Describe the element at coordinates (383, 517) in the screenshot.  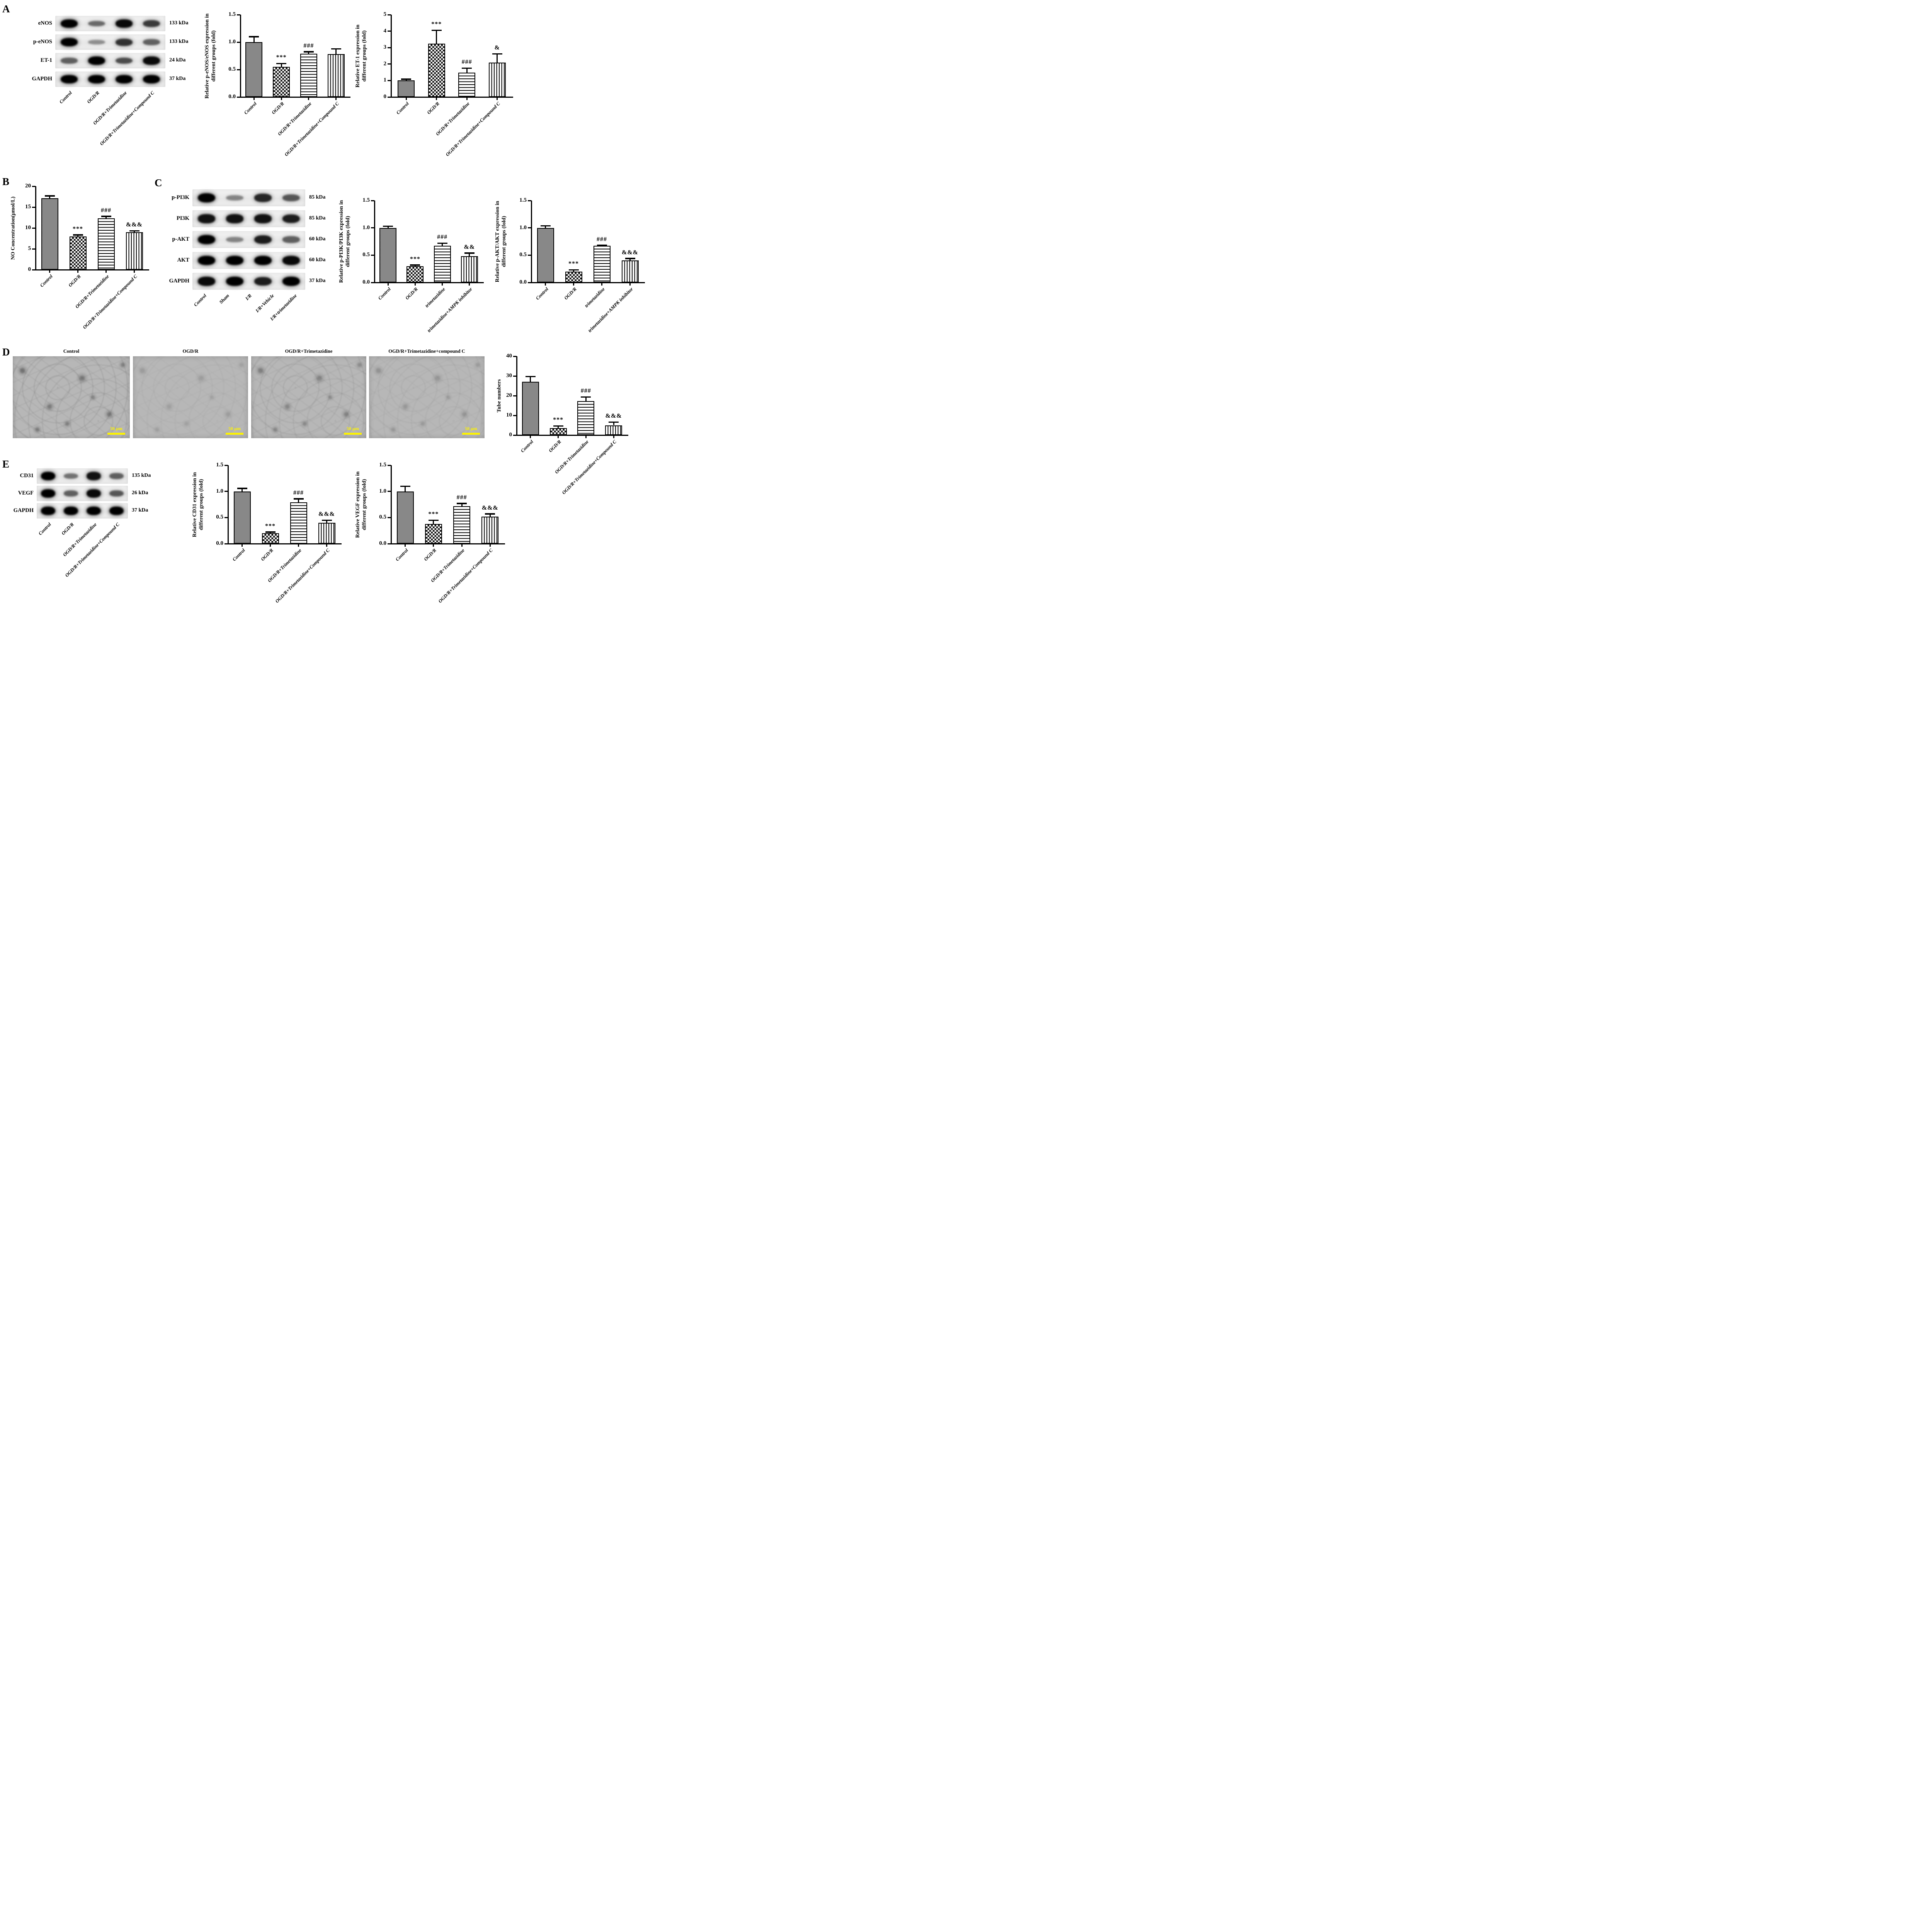
I see `y-tick-label: 0.5` at that location.